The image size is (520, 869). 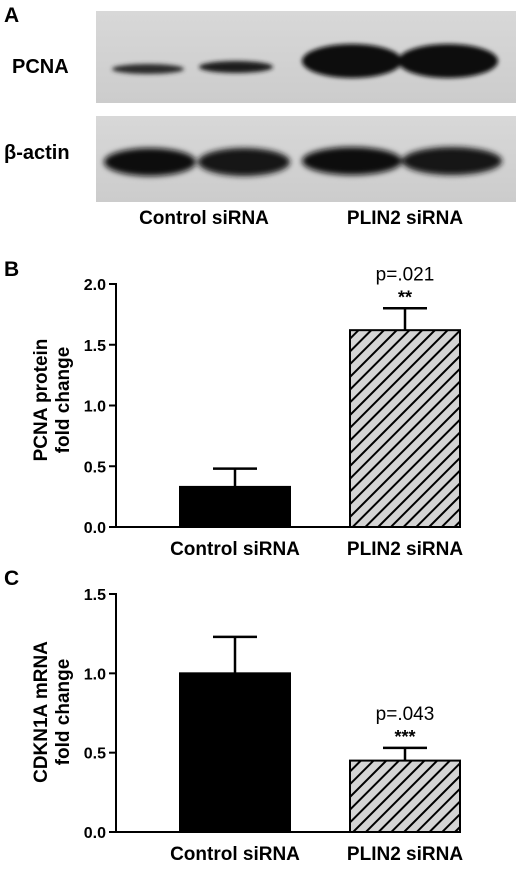 I want to click on pcna-band-lane3, so click(x=352, y=61).